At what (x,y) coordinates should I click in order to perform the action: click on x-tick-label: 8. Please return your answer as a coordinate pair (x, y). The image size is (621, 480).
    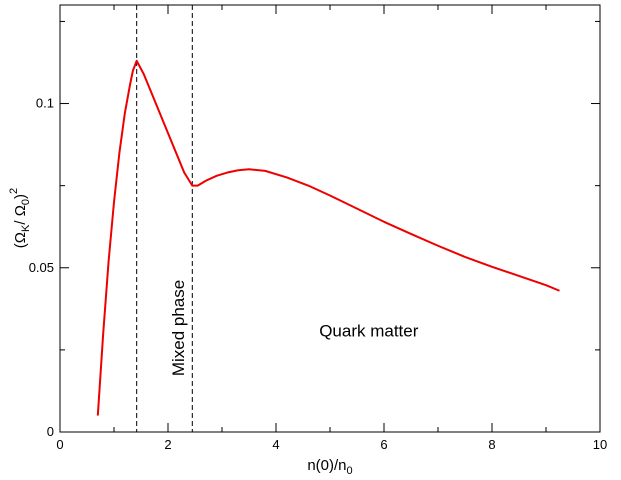
    Looking at the image, I should click on (491, 444).